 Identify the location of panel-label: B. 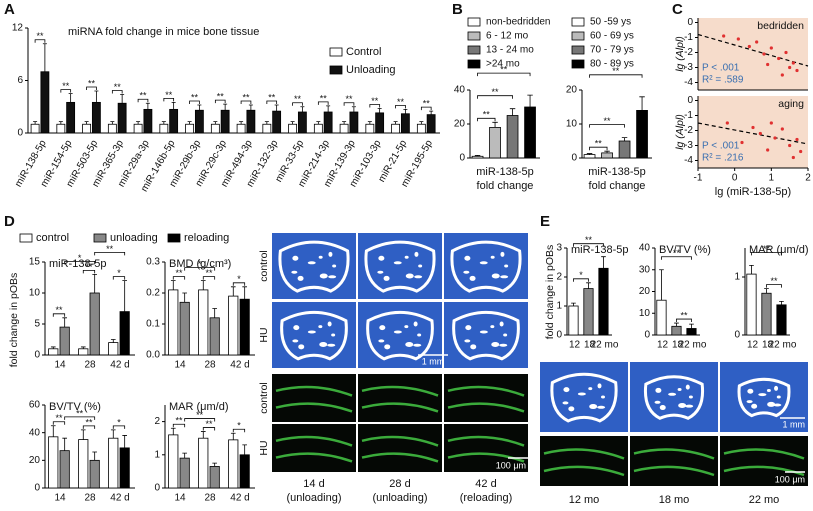
(457, 9).